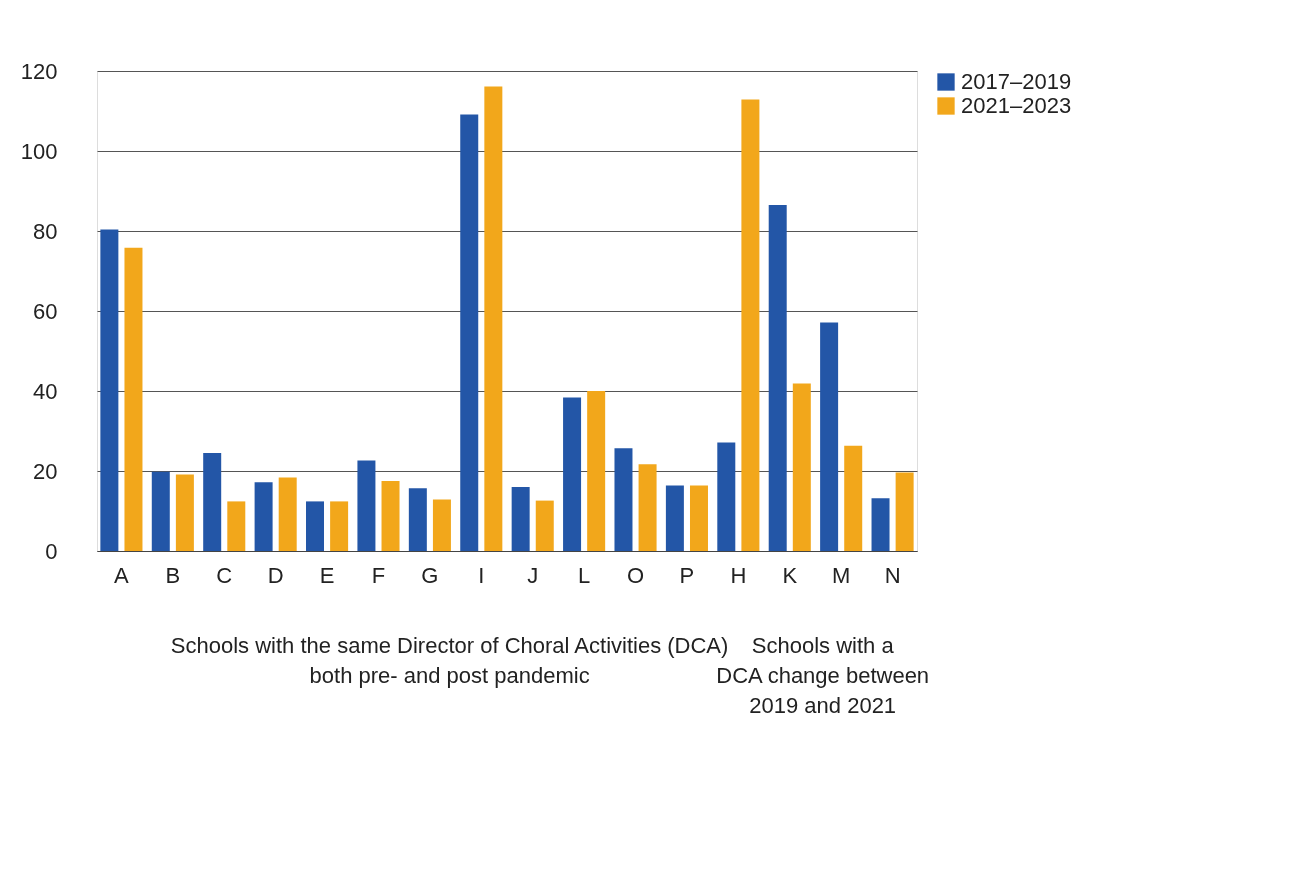 The image size is (1306, 877). I want to click on x-tick-label: G, so click(430, 575).